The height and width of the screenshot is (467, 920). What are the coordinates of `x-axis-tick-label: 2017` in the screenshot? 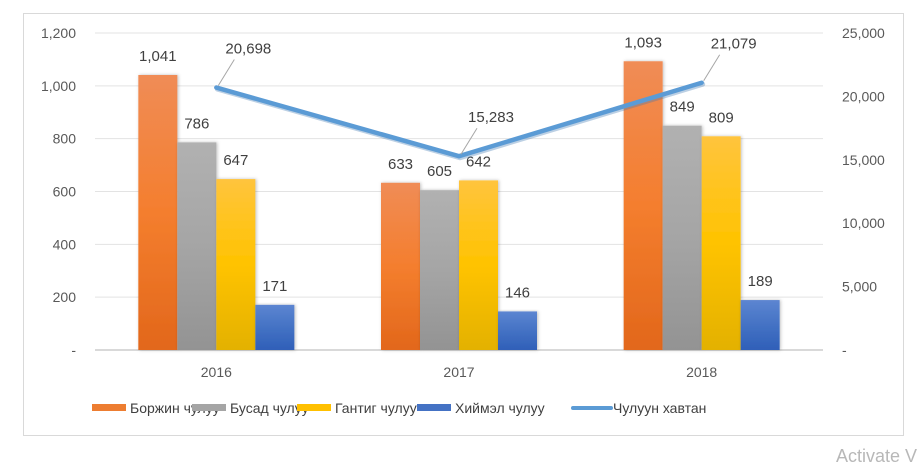 It's located at (458, 372).